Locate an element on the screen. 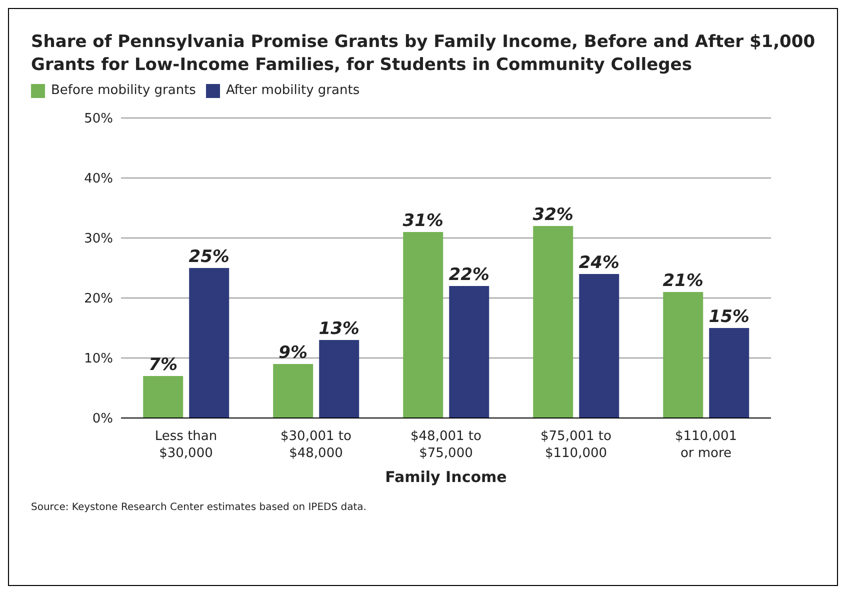 This screenshot has height=596, width=854. y-tick-label: 30% is located at coordinates (98, 239).